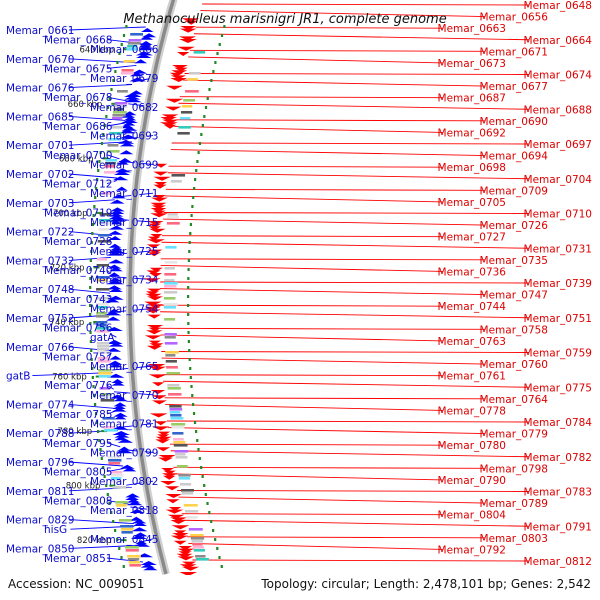 The width and height of the screenshot is (600, 600). What do you see at coordinates (83, 487) in the screenshot?
I see `kbp-tick-label: 800 kbp` at bounding box center [83, 487].